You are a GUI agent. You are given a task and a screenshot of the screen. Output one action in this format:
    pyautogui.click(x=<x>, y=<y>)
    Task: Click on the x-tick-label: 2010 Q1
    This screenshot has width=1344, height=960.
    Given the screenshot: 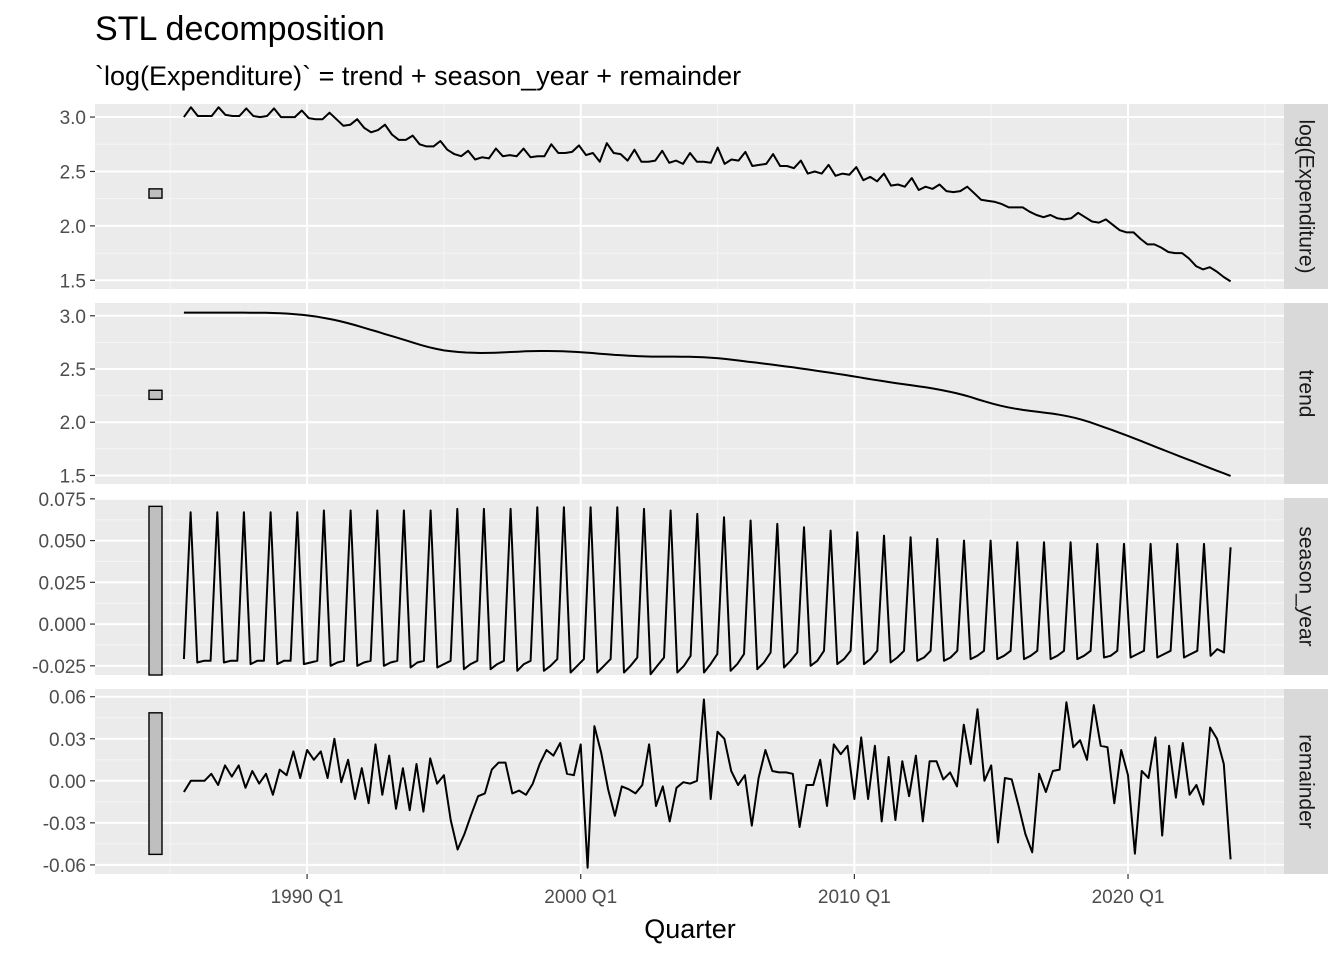 What is the action you would take?
    pyautogui.click(x=854, y=897)
    